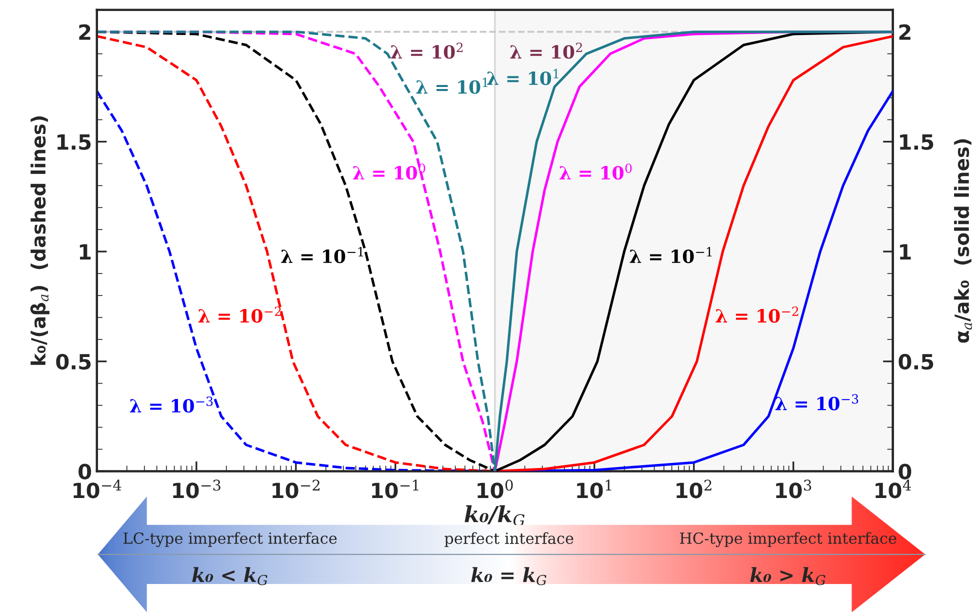 The width and height of the screenshot is (979, 616). What do you see at coordinates (84, 32) in the screenshot?
I see `y-tick-label: 2` at bounding box center [84, 32].